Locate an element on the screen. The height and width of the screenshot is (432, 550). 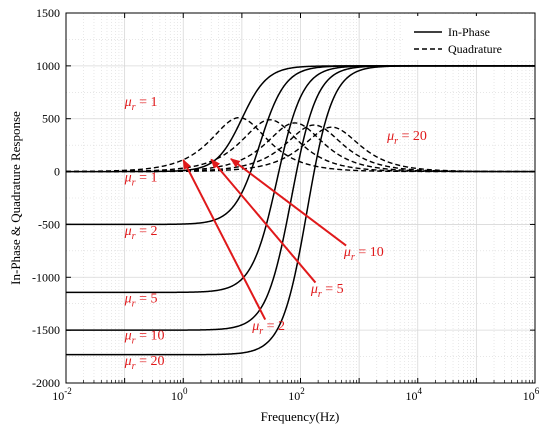
annotation-label-5: μr = 5 is located at coordinates (141, 301).